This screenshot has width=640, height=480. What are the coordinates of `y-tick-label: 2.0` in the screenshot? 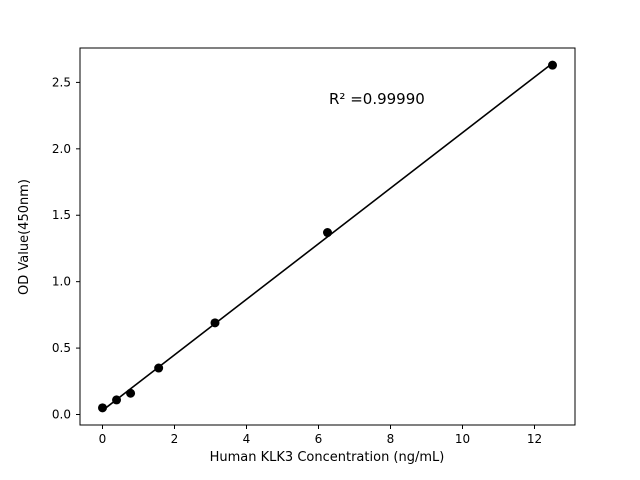 It's located at (61, 149).